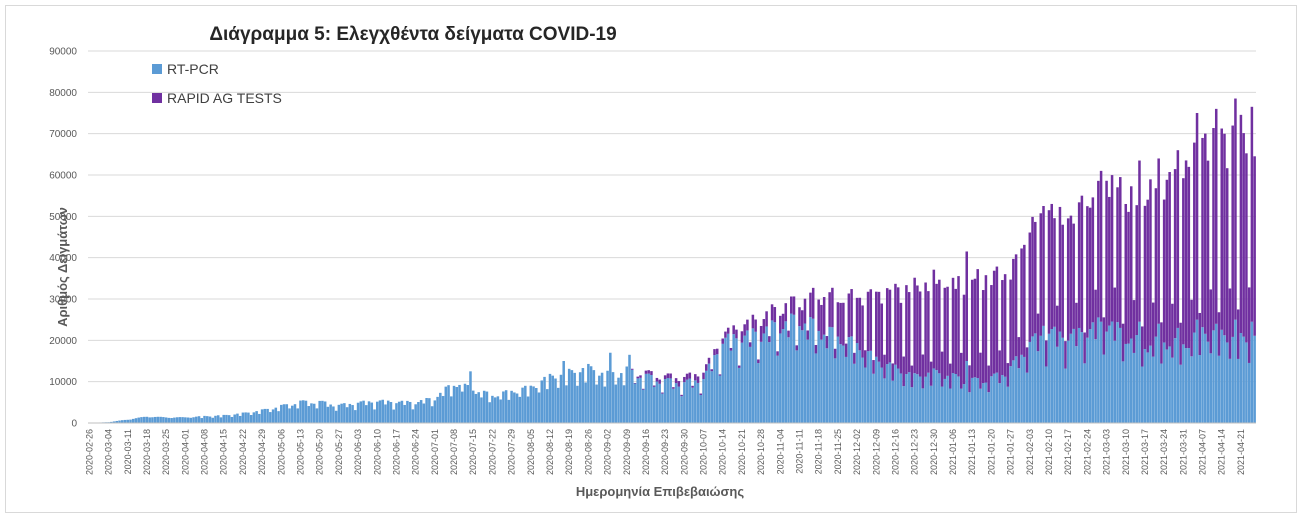 Image resolution: width=1304 pixels, height=520 pixels. What do you see at coordinates (63, 93) in the screenshot?
I see `y-tick-label: 80000` at bounding box center [63, 93].